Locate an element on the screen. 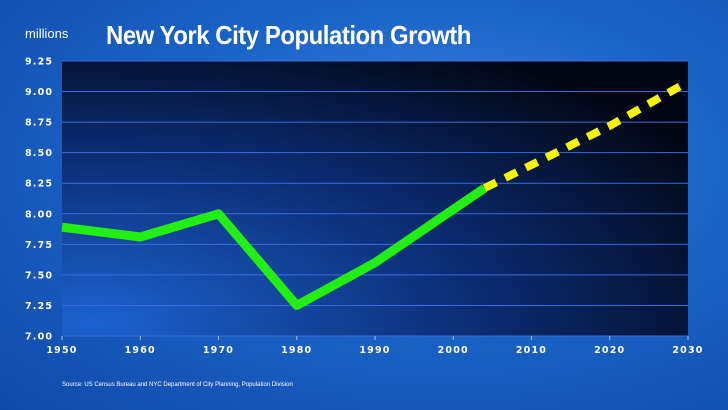 Image resolution: width=728 pixels, height=410 pixels. y-tick-label: 7.50 is located at coordinates (39, 275).